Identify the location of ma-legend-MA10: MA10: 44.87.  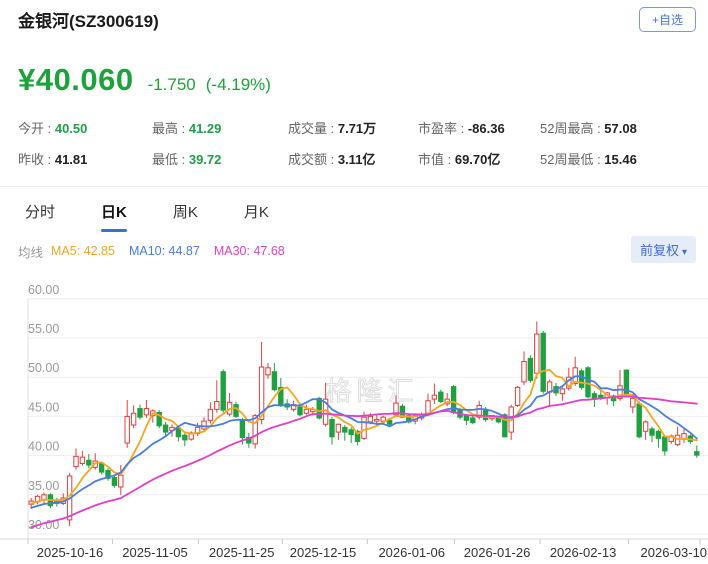
(164, 251).